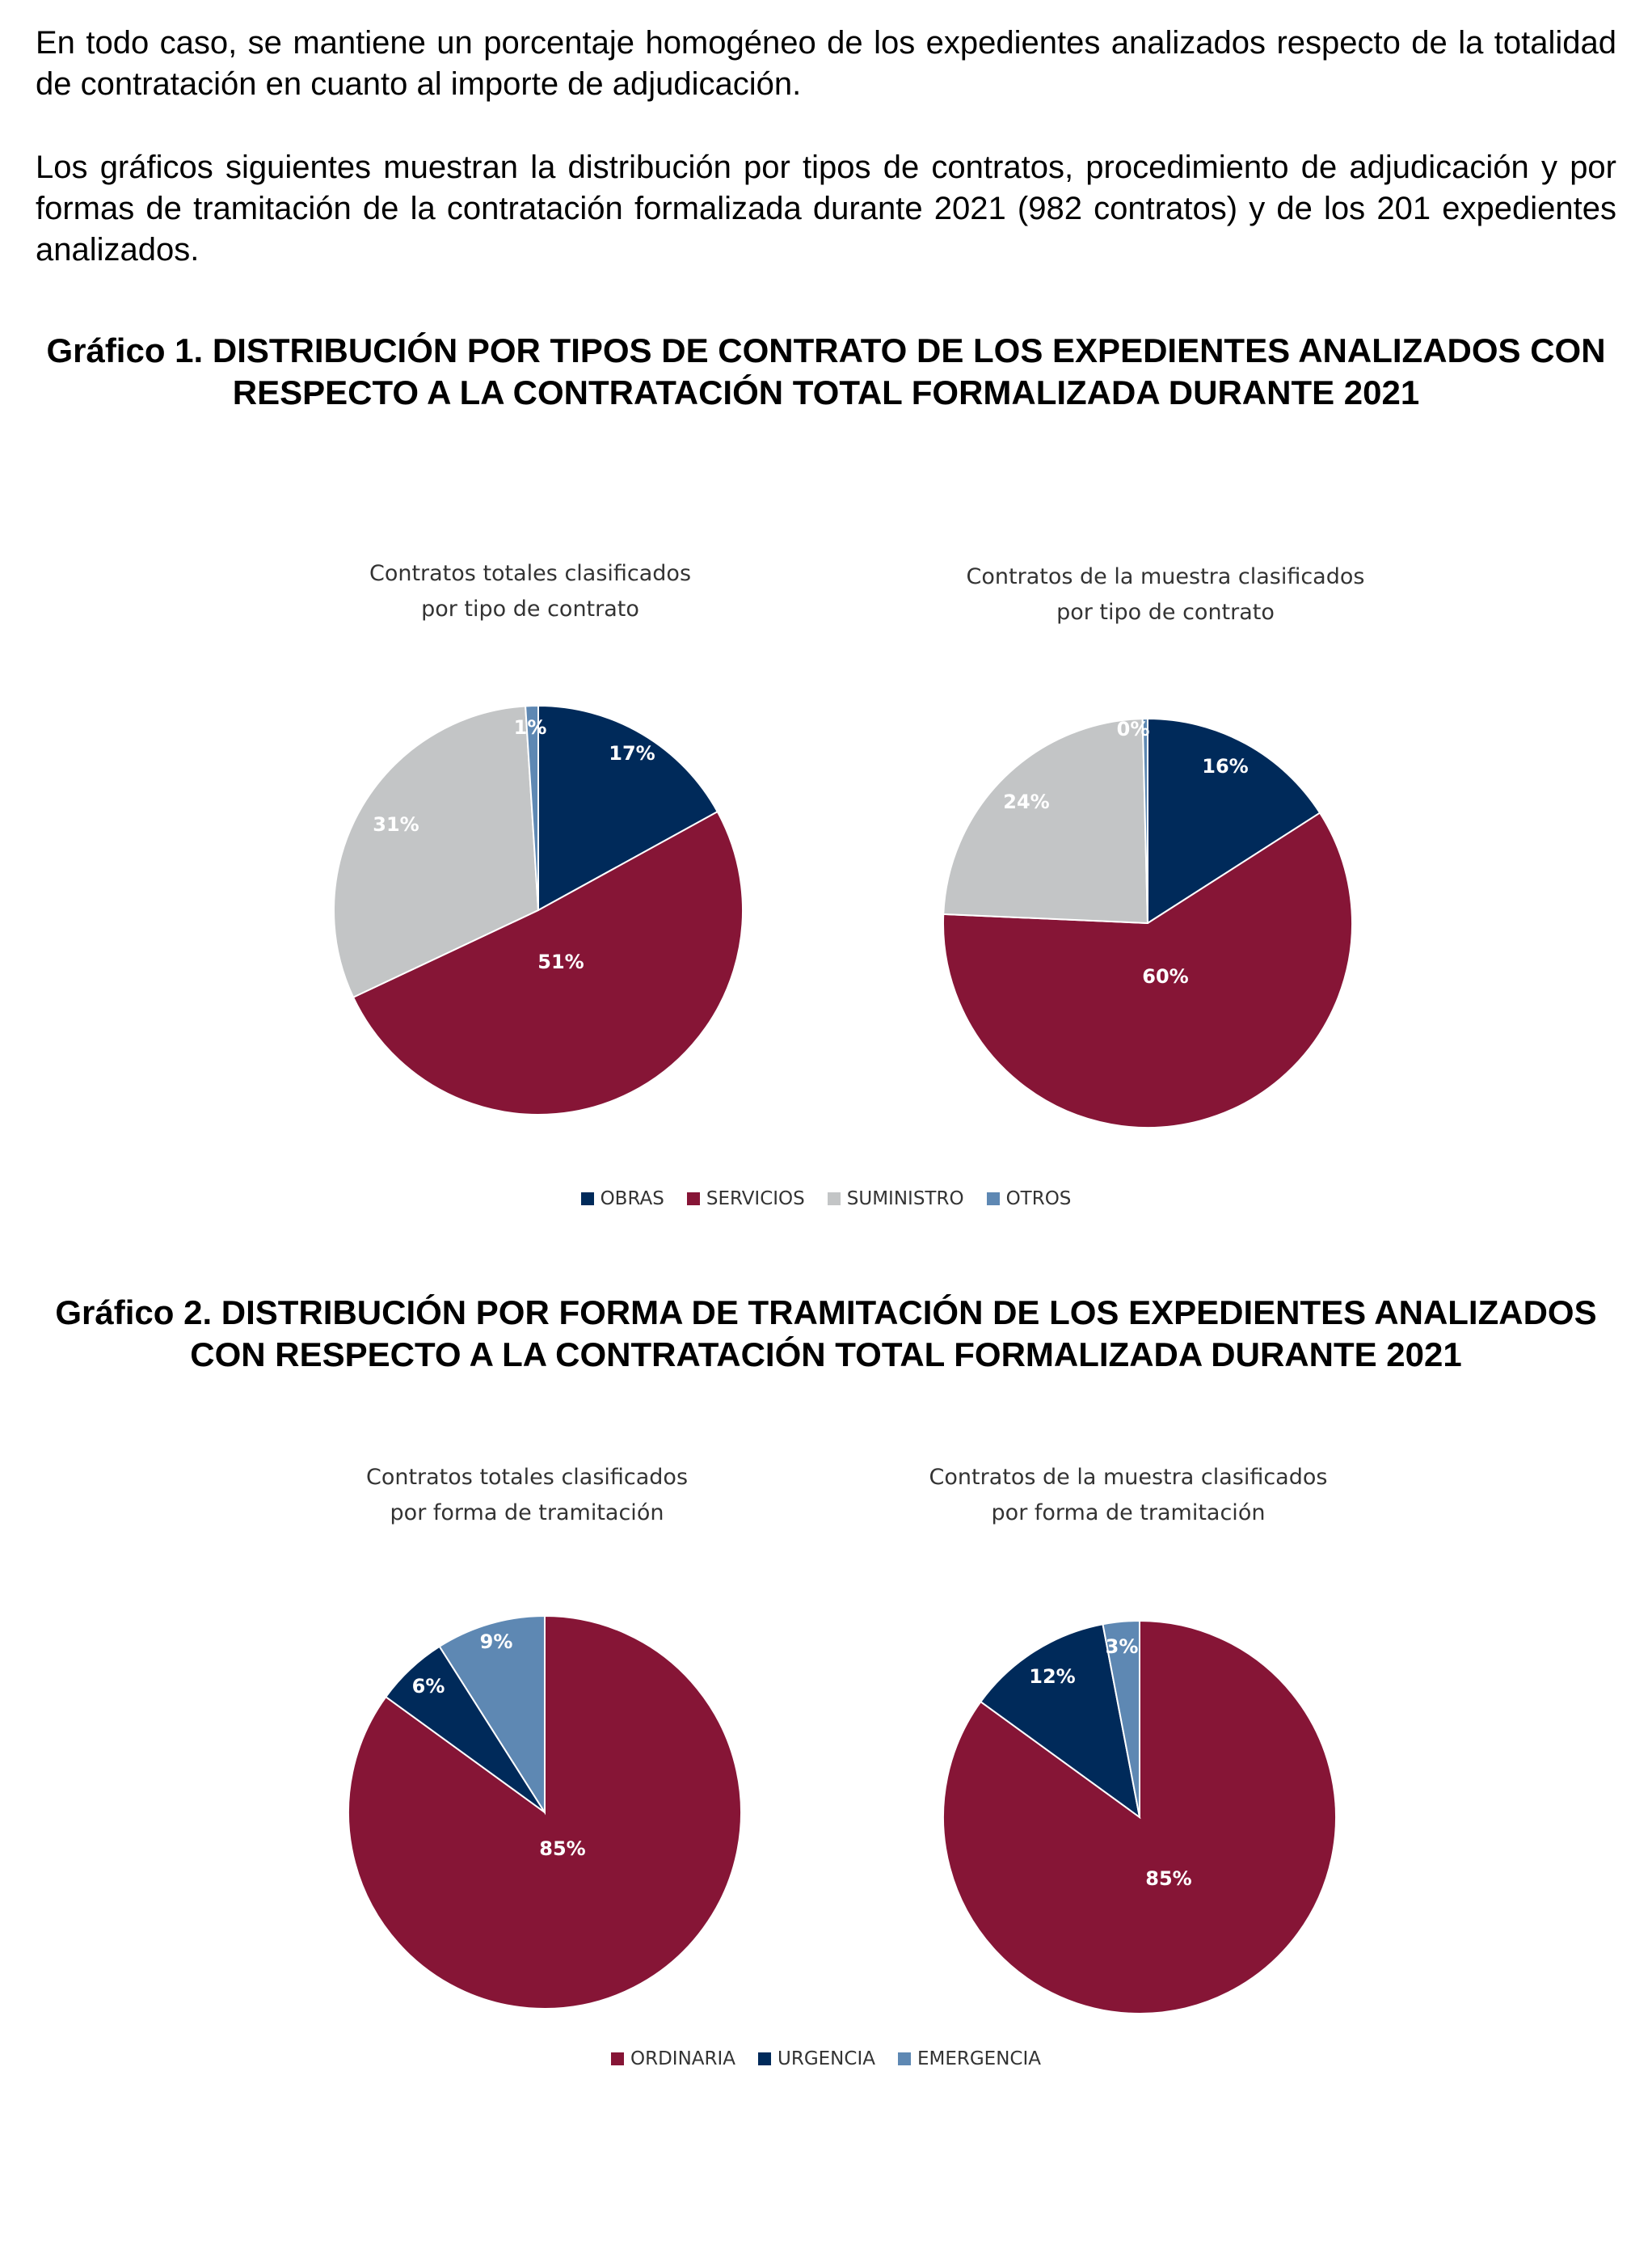  What do you see at coordinates (527, 1512) in the screenshot?
I see `pie-3-title-line-2: por forma de tramitación` at bounding box center [527, 1512].